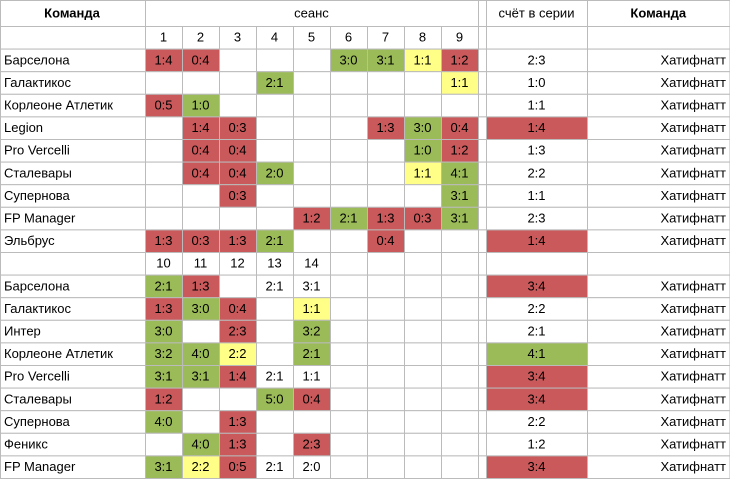  Describe the element at coordinates (58, 353) in the screenshot. I see `team-name: Корлеоне Атлетик` at that location.